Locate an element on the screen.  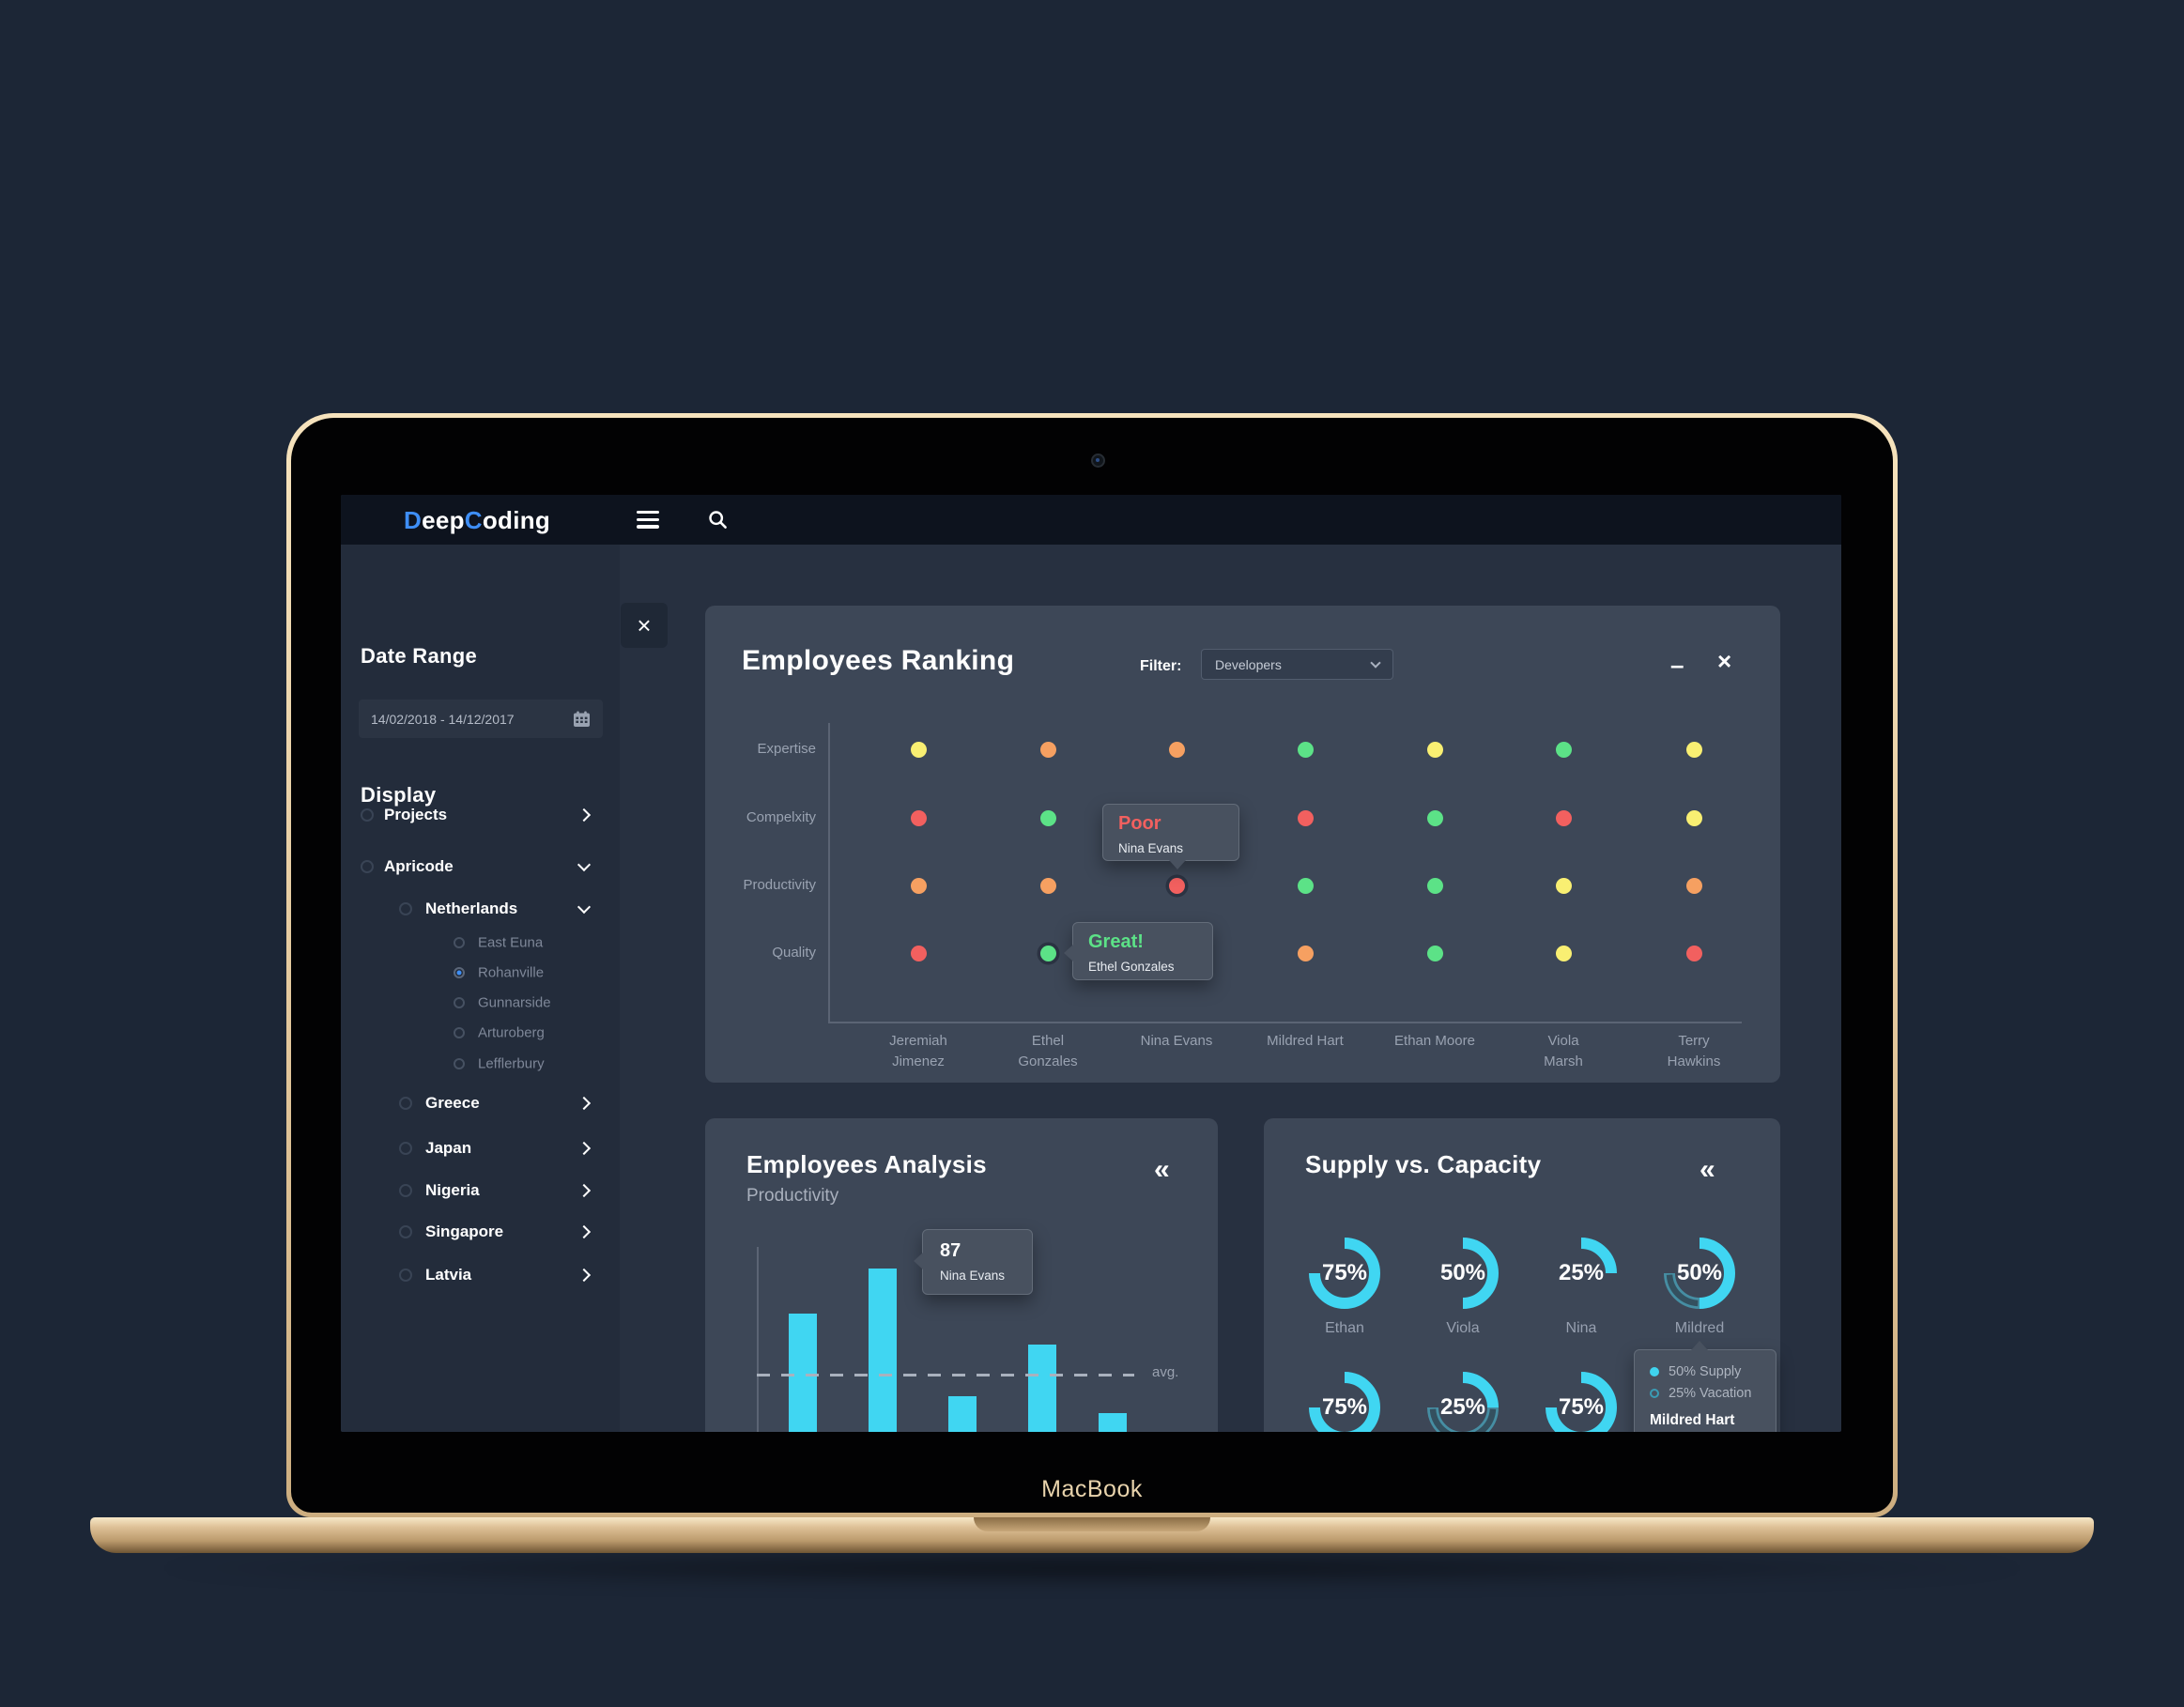
sidebar-item-latvia: Latvia is located at coordinates (480, 1275).